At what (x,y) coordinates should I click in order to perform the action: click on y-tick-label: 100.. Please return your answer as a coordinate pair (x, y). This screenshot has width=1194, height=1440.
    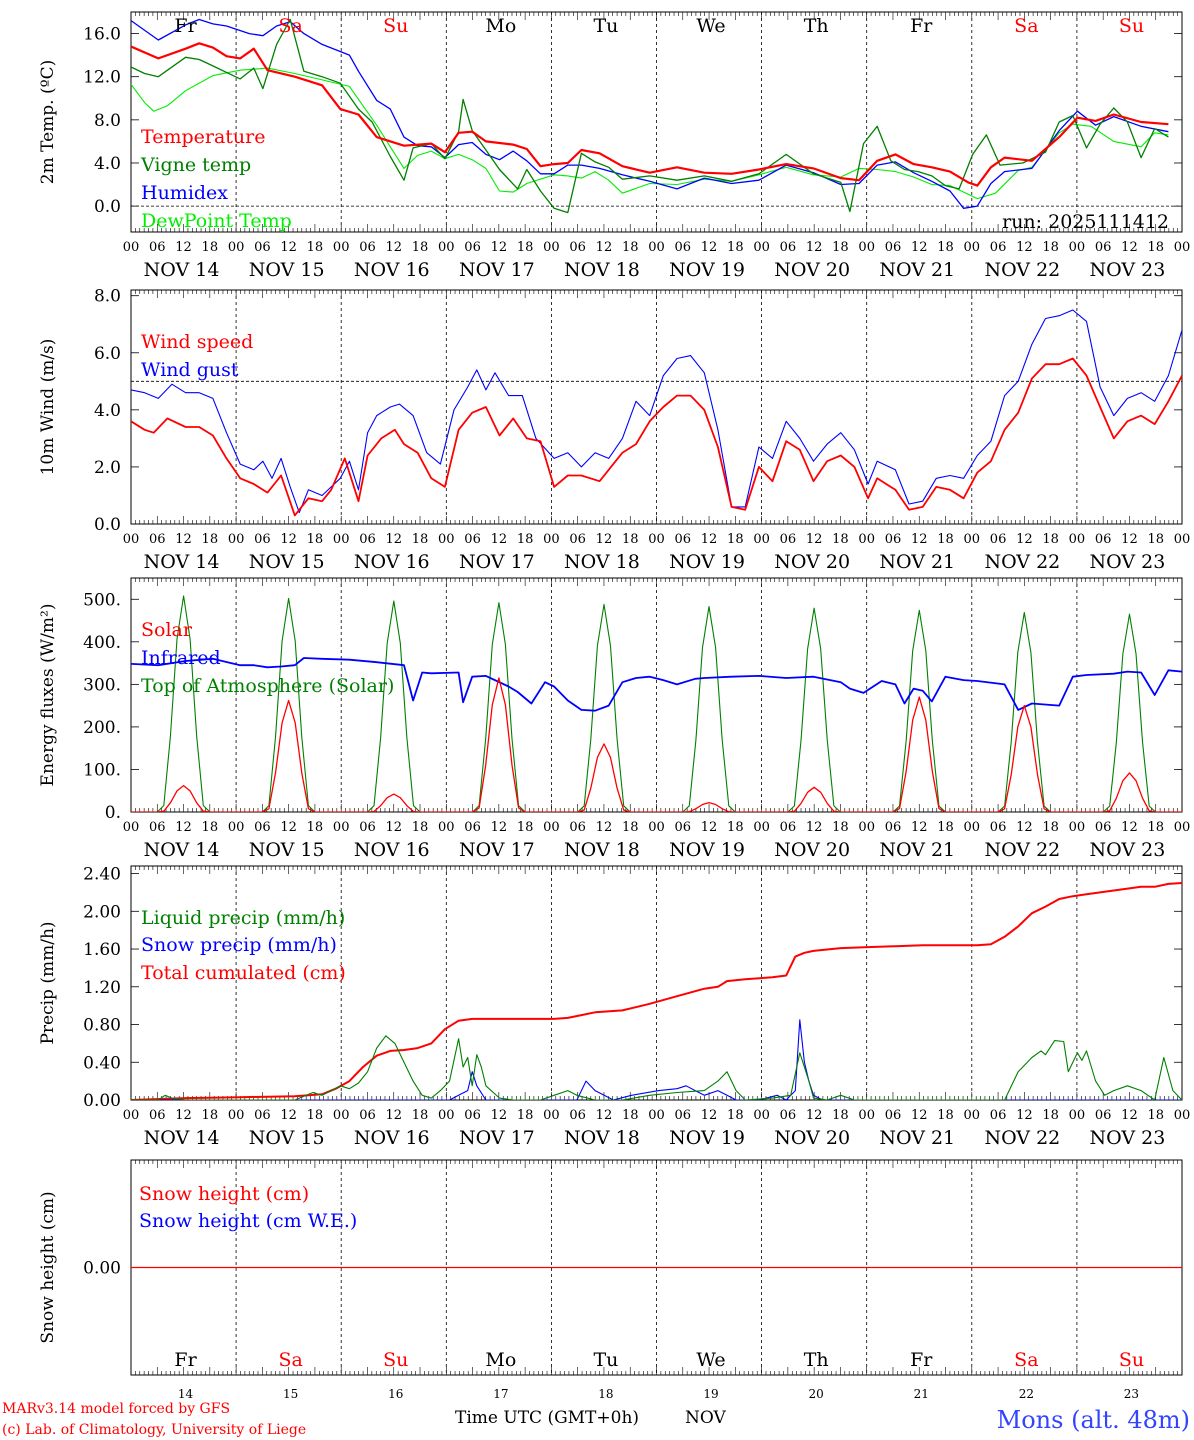
    Looking at the image, I should click on (102, 770).